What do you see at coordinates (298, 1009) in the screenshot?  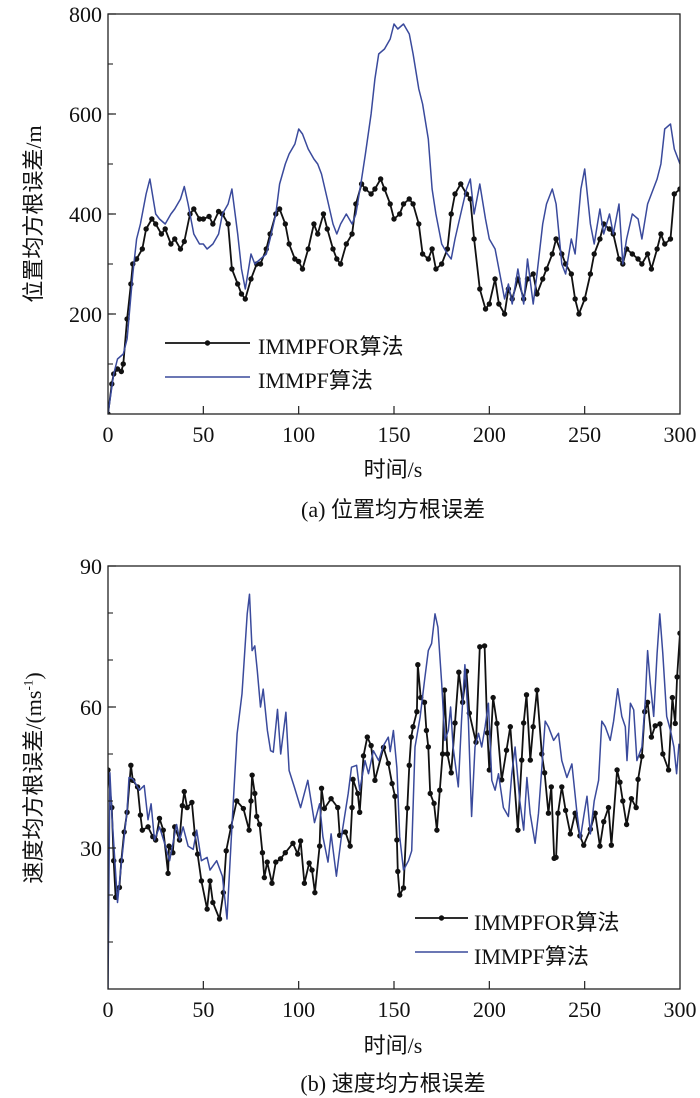 I see `x-tick-label: 100` at bounding box center [298, 1009].